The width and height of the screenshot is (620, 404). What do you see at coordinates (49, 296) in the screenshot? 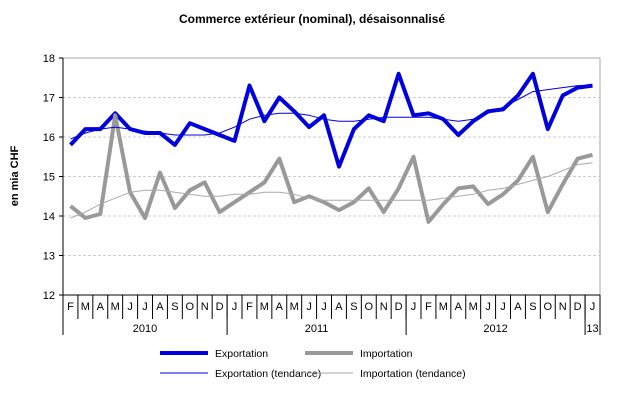
I see `y-tick-label: 12` at bounding box center [49, 296].